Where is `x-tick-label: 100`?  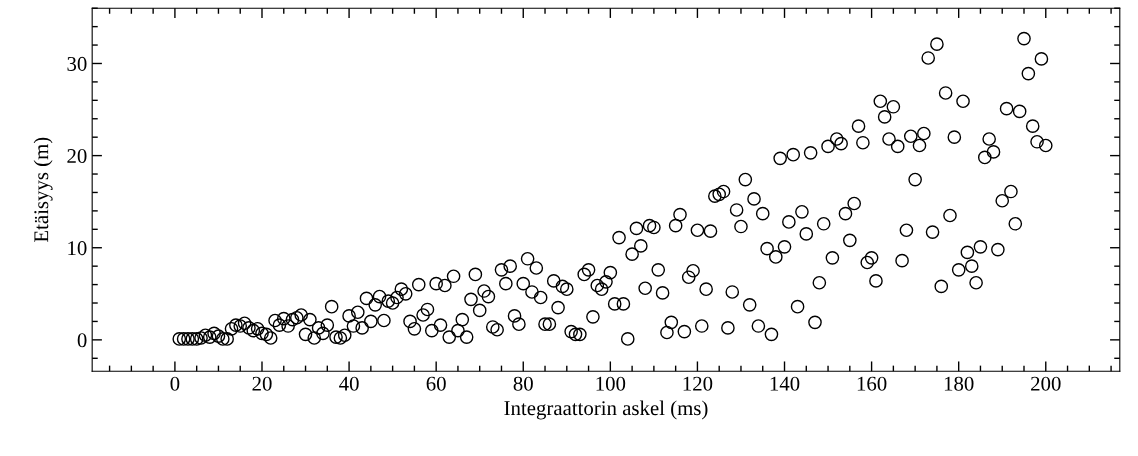 x-tick-label: 100 is located at coordinates (611, 383).